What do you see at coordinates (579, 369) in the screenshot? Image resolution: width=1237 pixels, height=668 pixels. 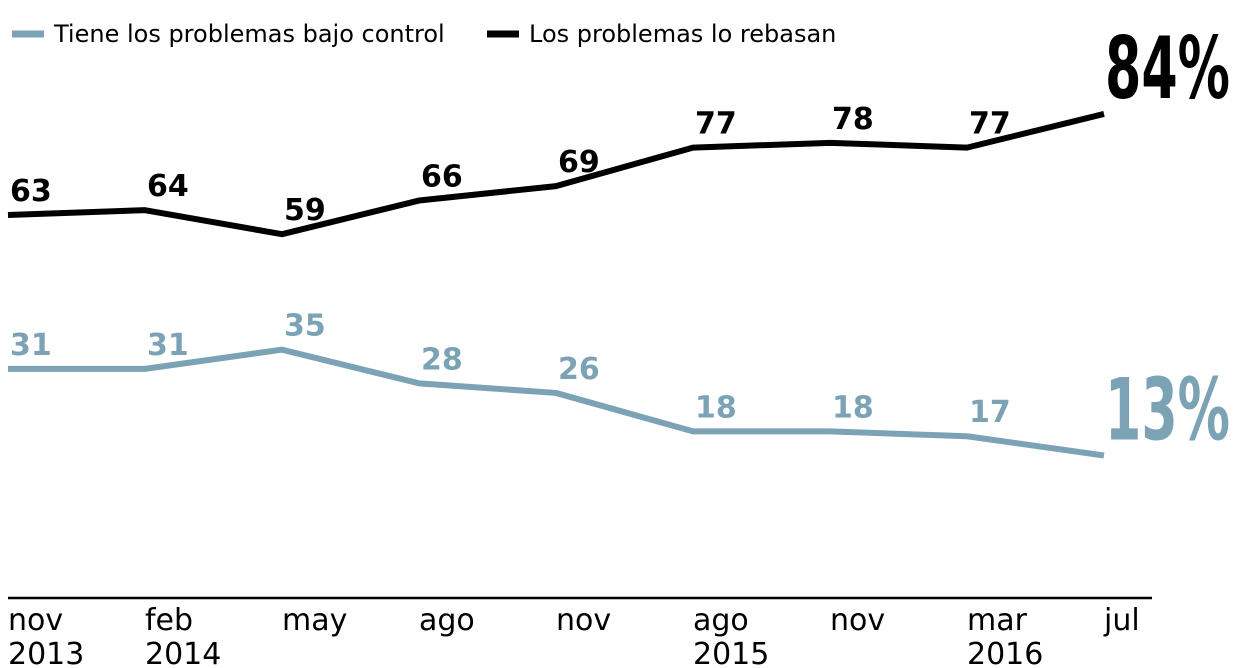 I see `value-label: 26` at bounding box center [579, 369].